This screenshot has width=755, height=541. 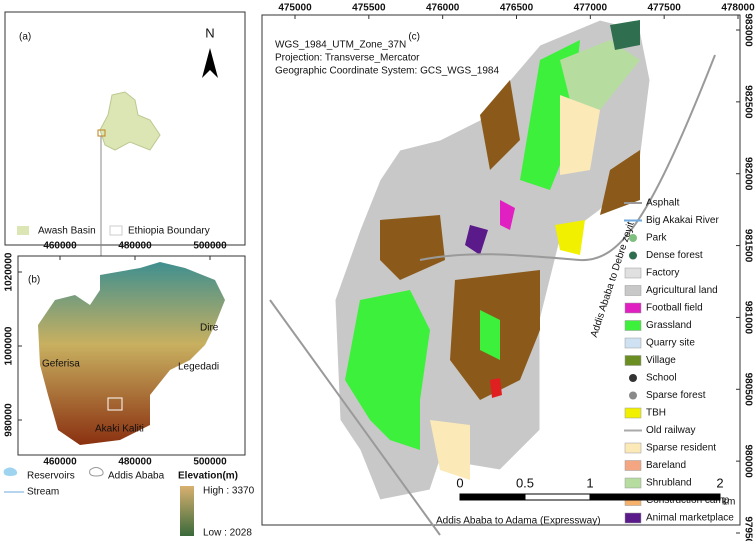 What do you see at coordinates (131, 353) in the screenshot?
I see `elevation-map` at bounding box center [131, 353].